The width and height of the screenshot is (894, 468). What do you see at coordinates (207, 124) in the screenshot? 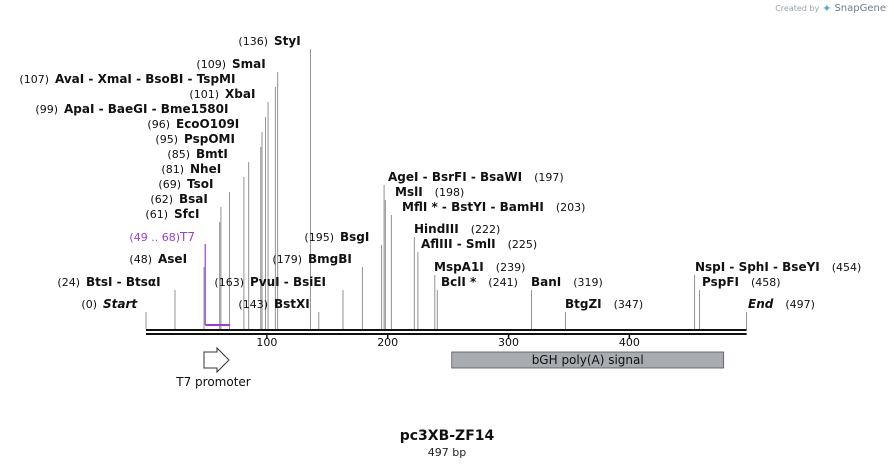
I see `site-96-enzyme: EcoO109I` at bounding box center [207, 124].